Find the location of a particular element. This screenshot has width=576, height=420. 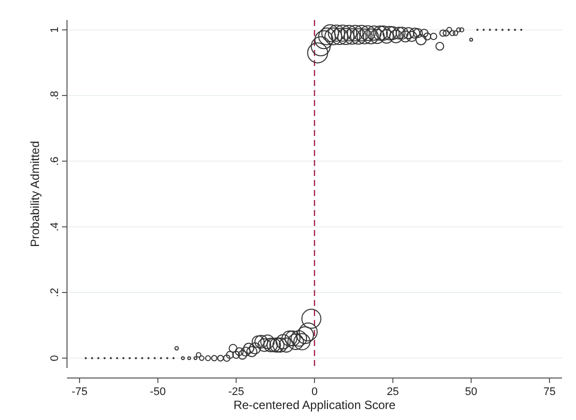

y-axis-title: Probability Admitted is located at coordinates (35, 194).